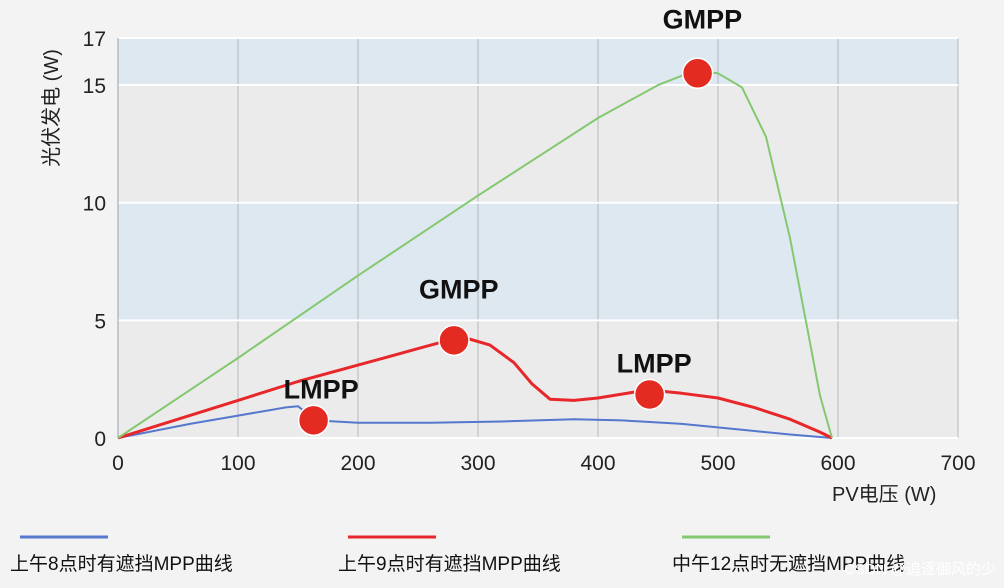 Image resolution: width=1004 pixels, height=588 pixels. I want to click on y-tick-label: 15, so click(94, 86).